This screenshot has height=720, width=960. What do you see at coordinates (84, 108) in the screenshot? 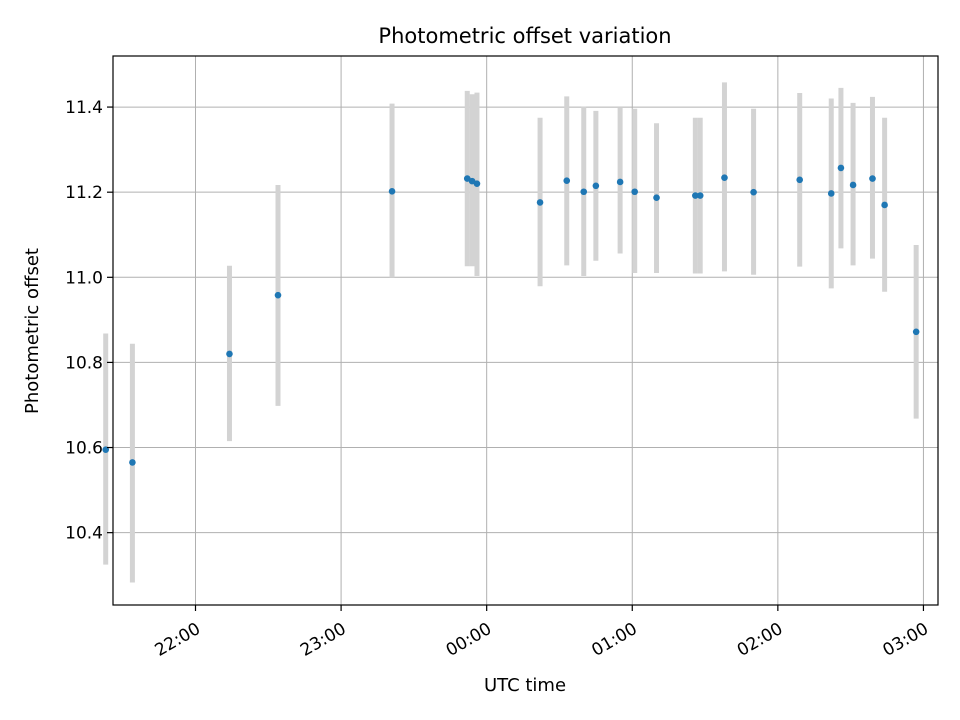
I see `y-tick-label: 11.4` at bounding box center [84, 108].